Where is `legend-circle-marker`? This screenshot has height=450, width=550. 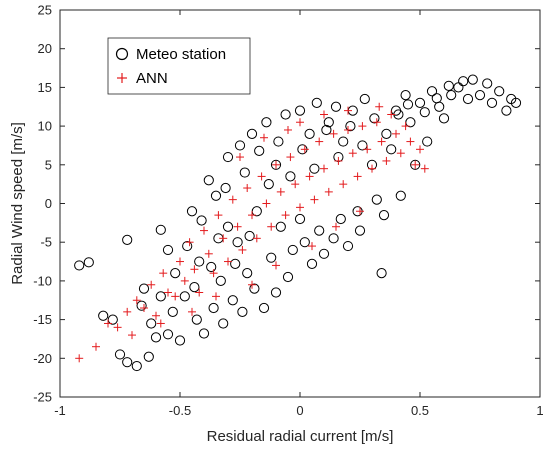 legend-circle-marker is located at coordinates (122, 54).